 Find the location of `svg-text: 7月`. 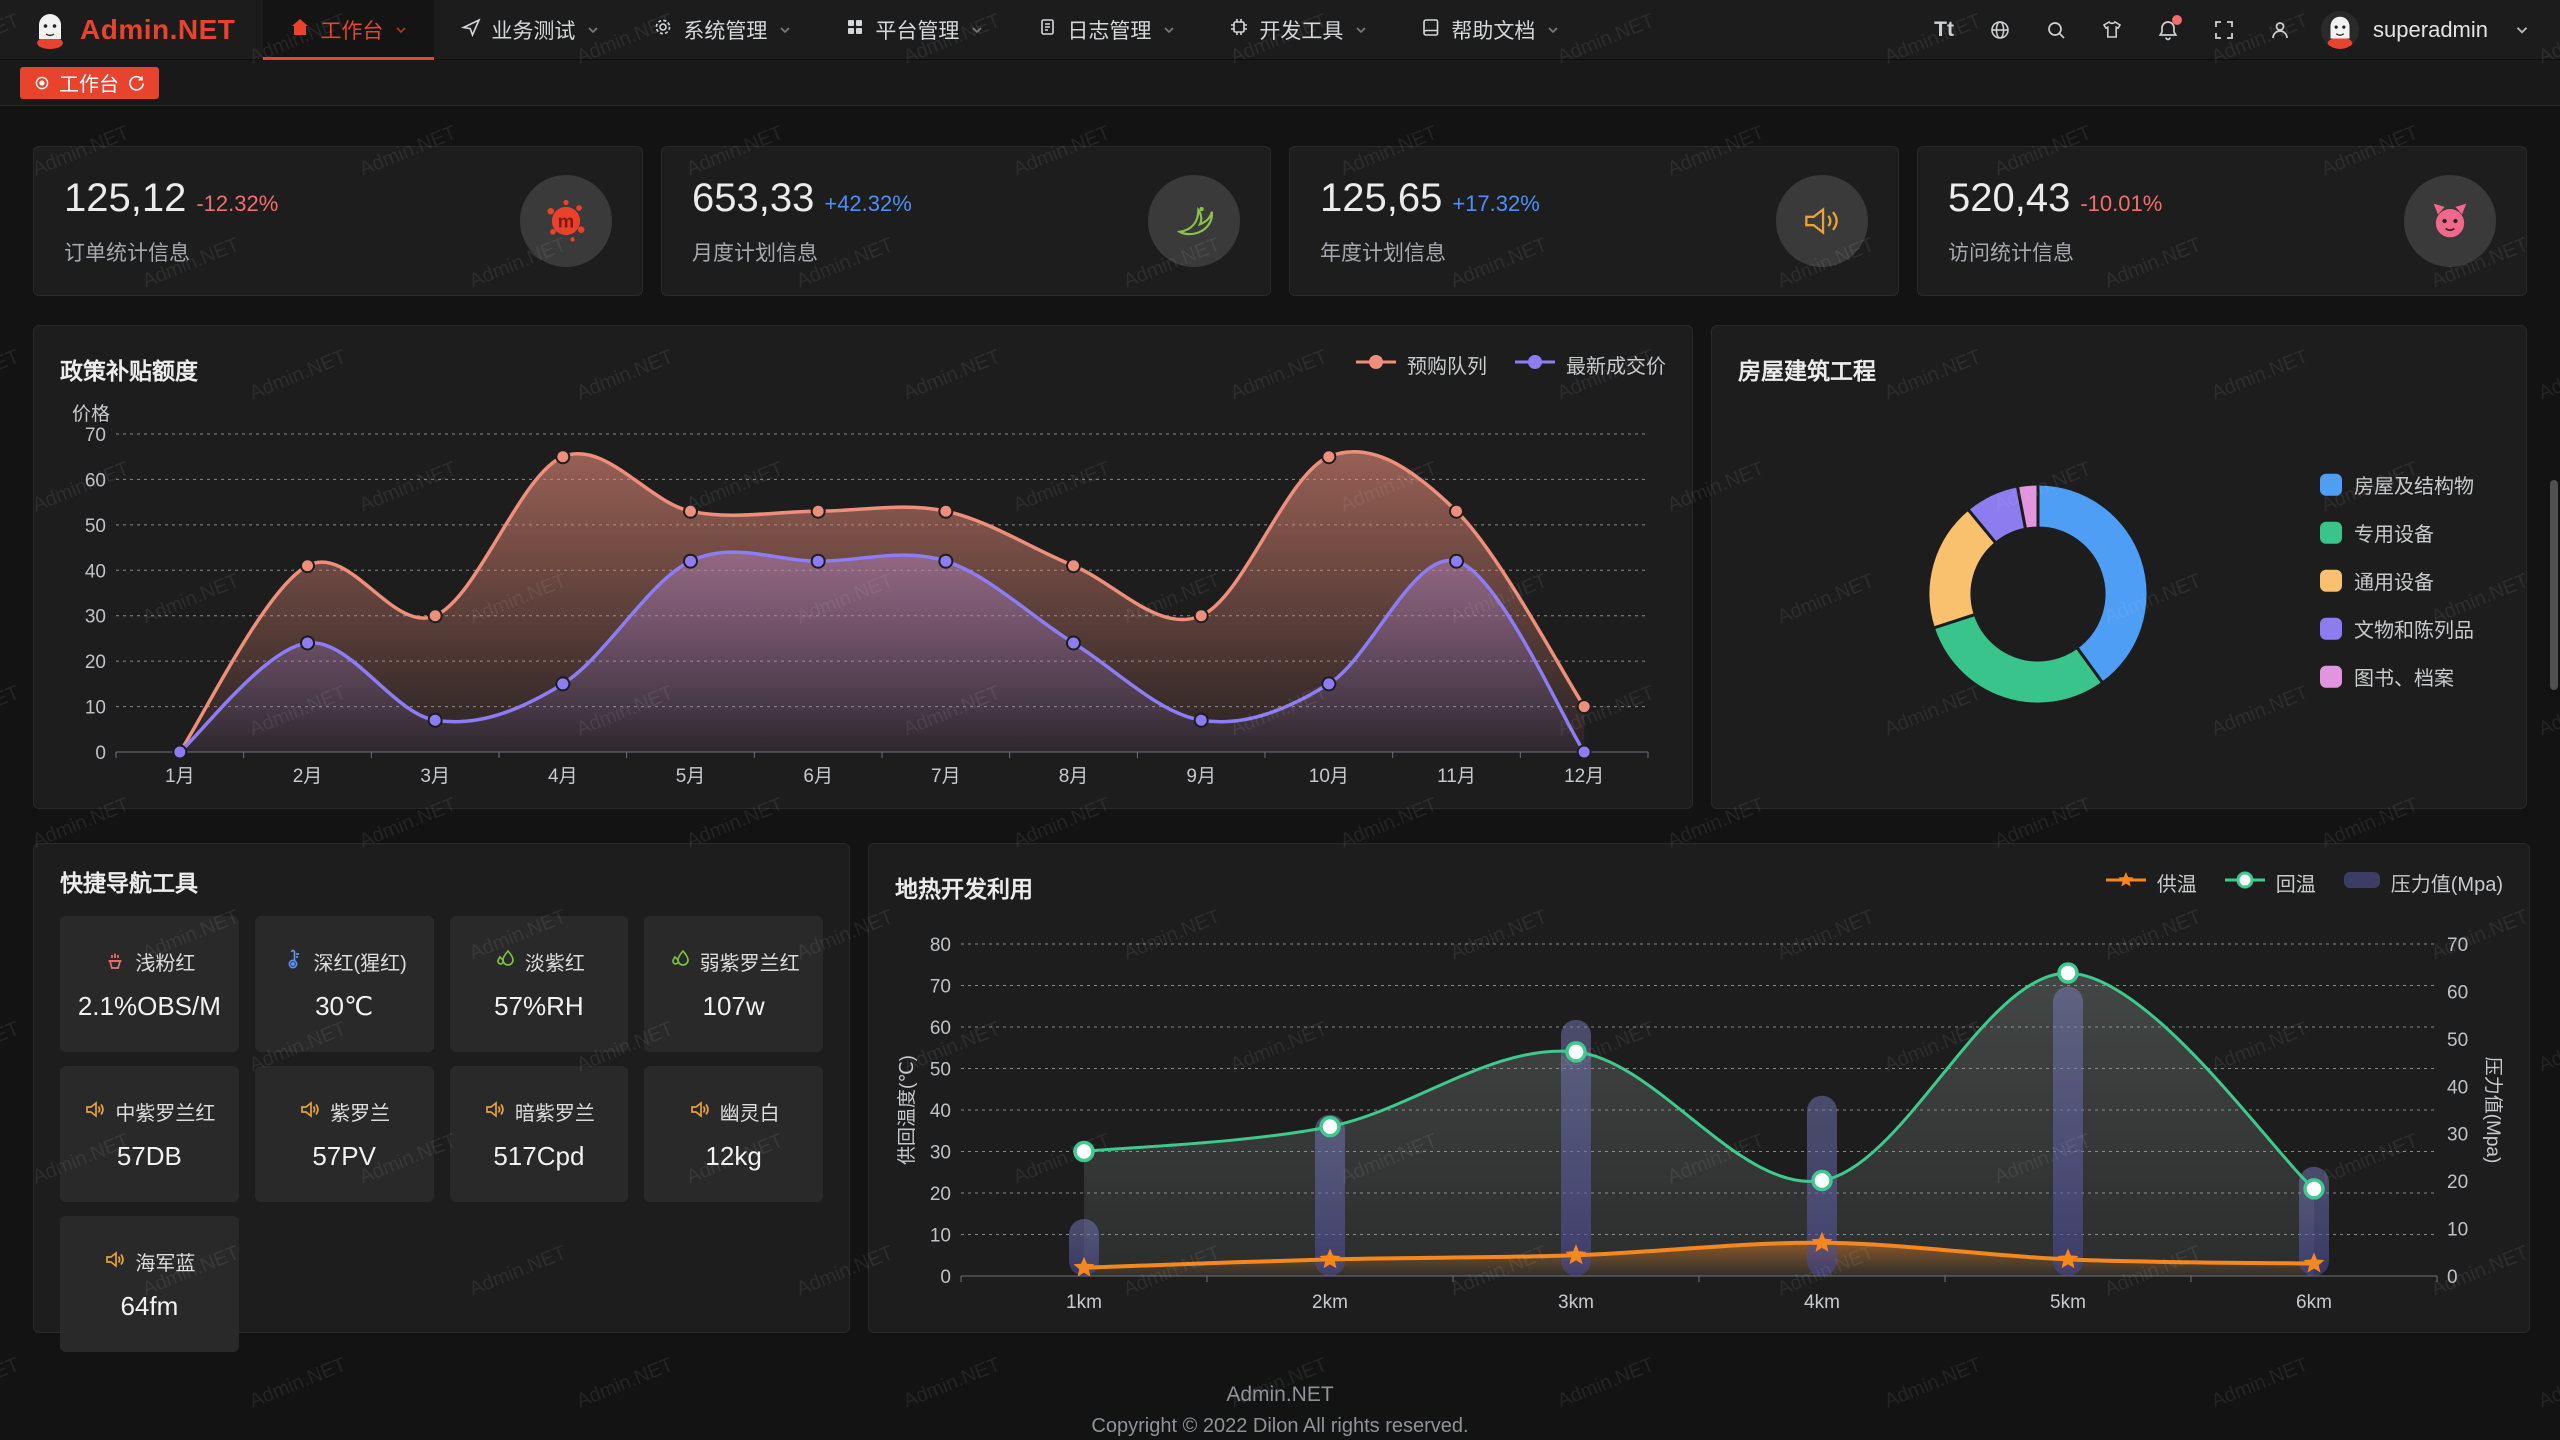

svg-text: 7月 is located at coordinates (946, 776).